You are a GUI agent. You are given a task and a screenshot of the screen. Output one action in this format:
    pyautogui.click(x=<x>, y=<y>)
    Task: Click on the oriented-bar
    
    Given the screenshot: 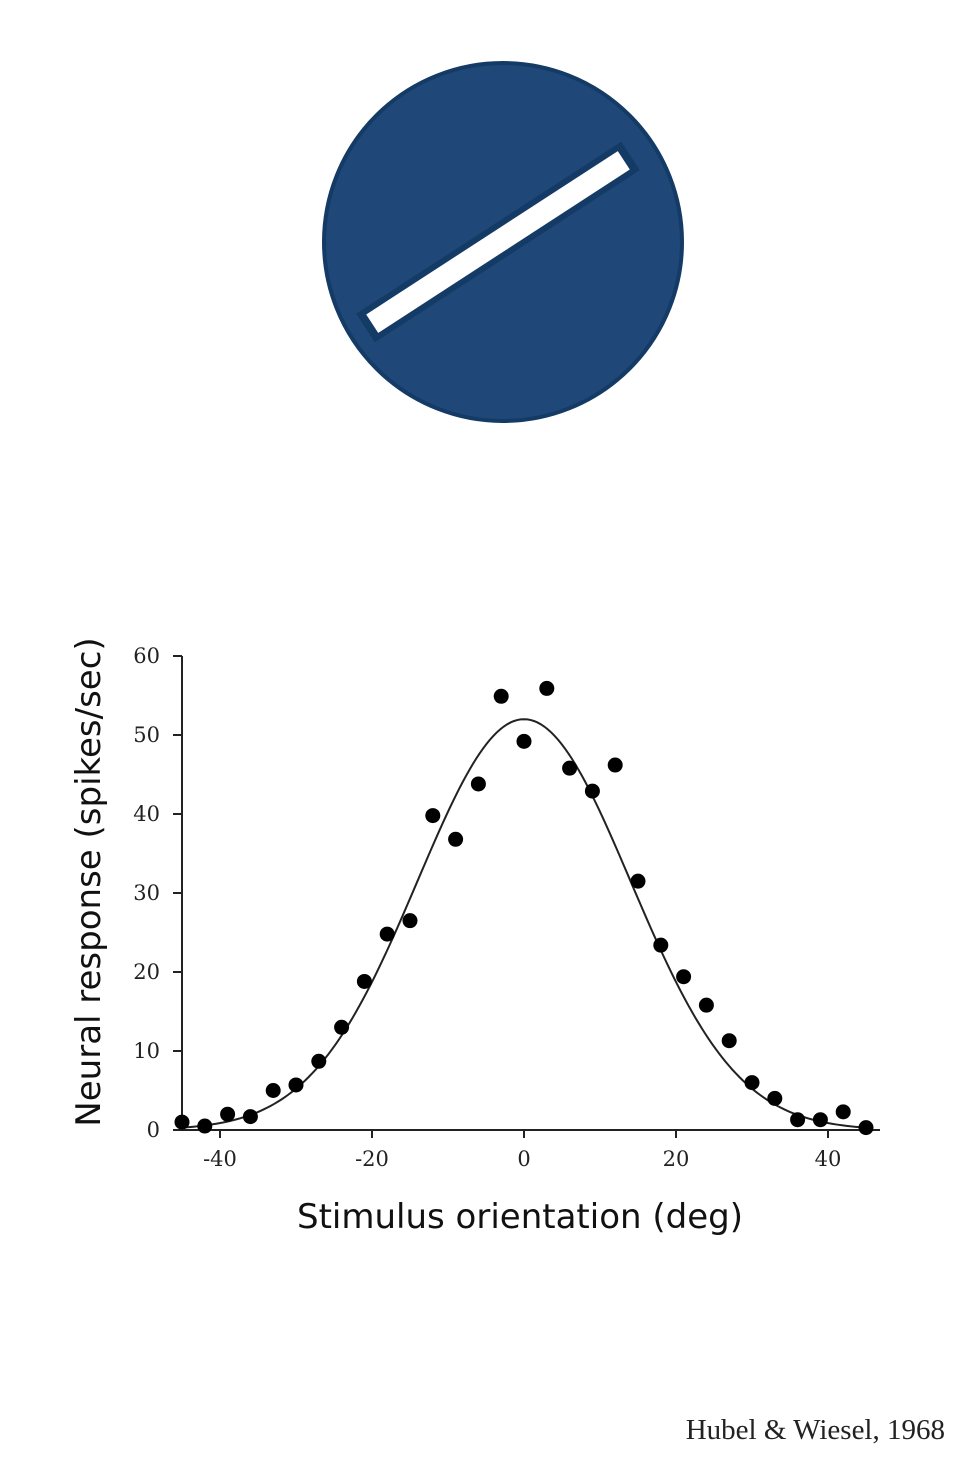 What is the action you would take?
    pyautogui.click(x=498, y=242)
    